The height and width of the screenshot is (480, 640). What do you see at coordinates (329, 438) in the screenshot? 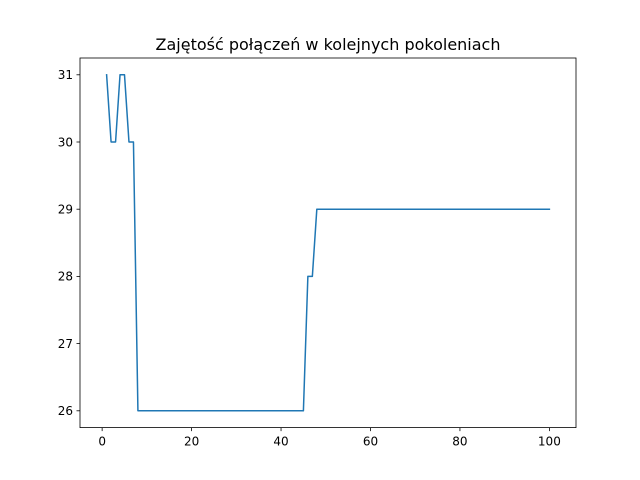
I see `x-axis: 0 20 40 60 80 100` at bounding box center [329, 438].